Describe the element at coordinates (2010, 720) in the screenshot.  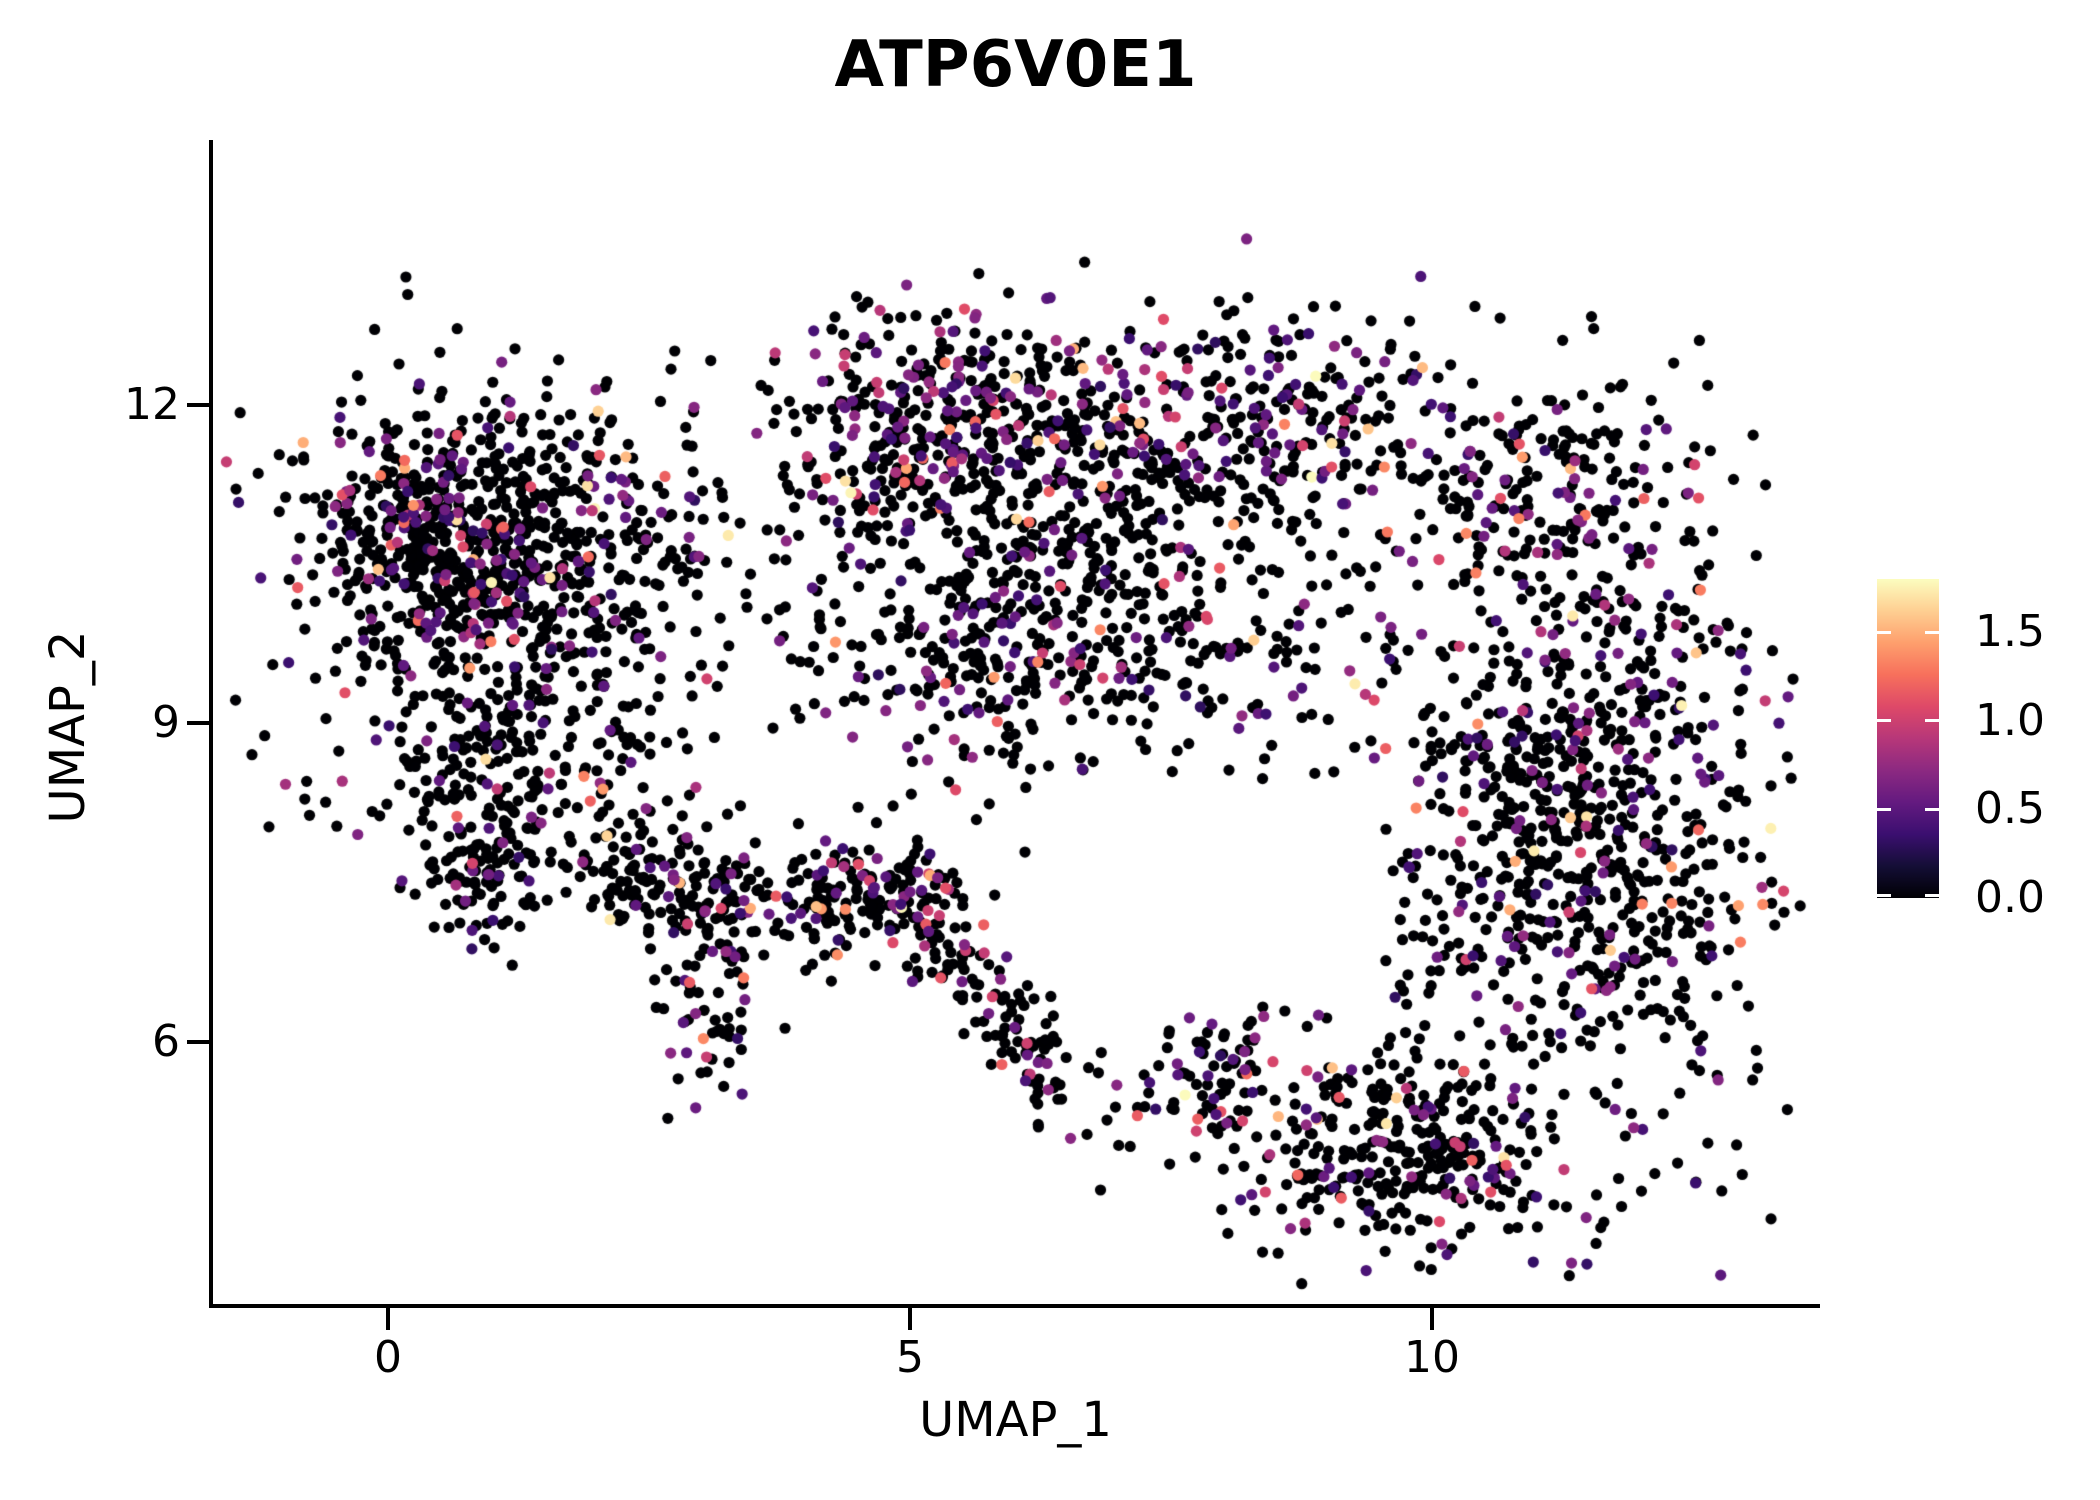
I see `colorbar-label-1.0: 1.0` at that location.